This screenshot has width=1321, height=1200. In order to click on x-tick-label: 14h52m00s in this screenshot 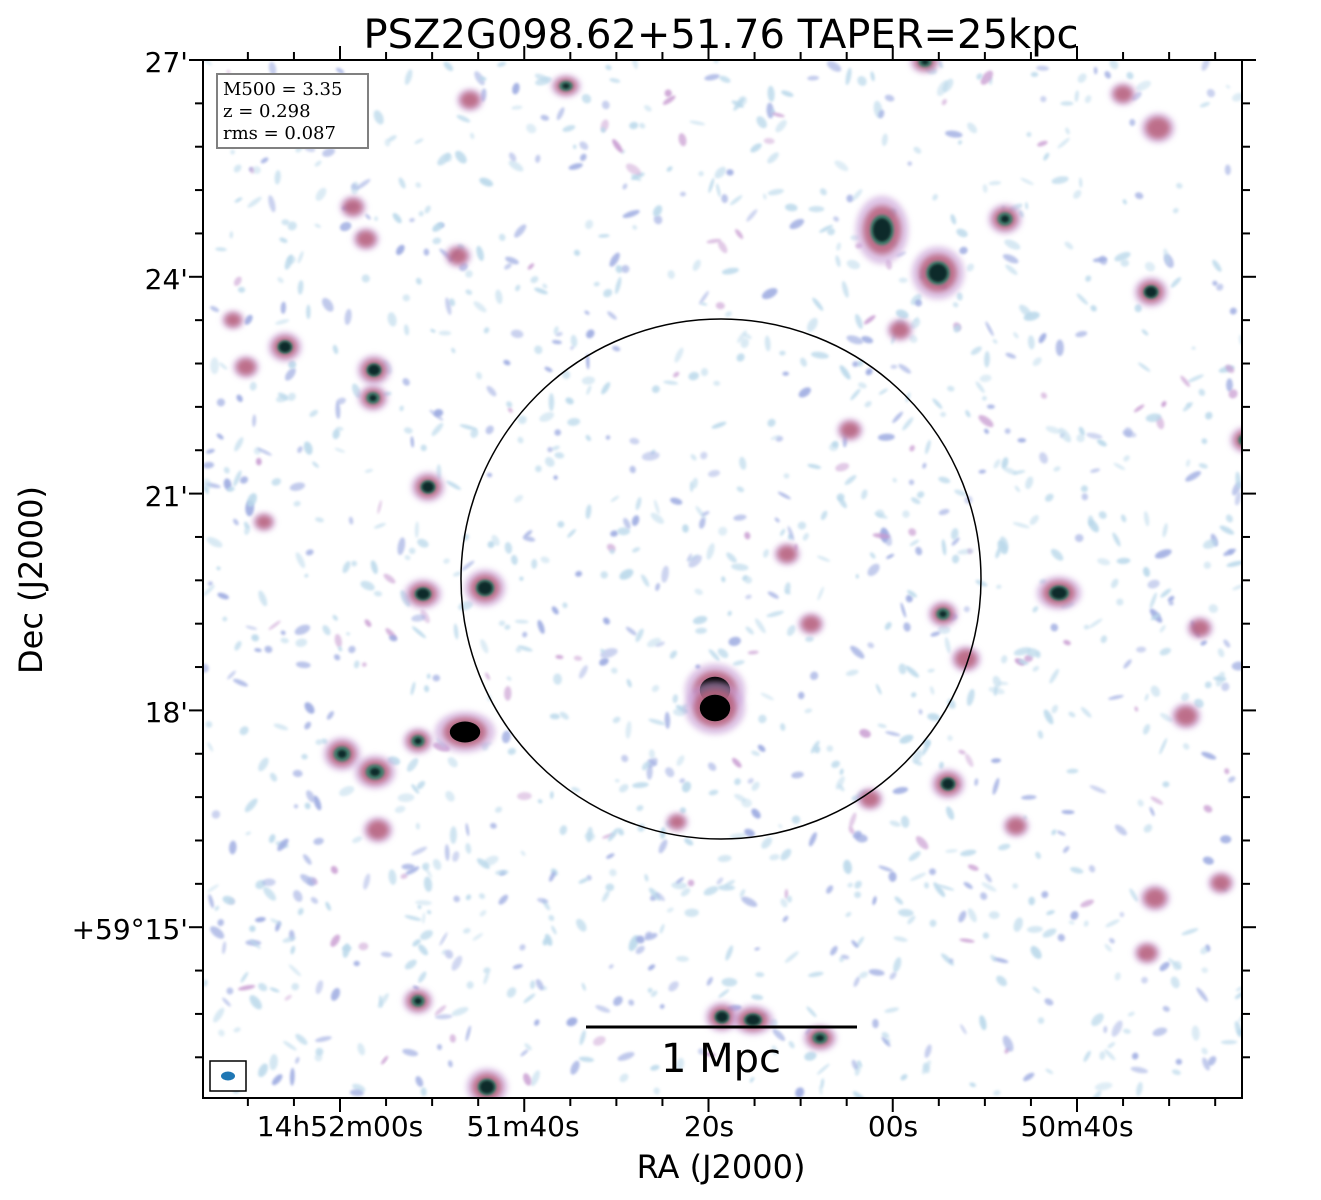, I will do `click(340, 1126)`.